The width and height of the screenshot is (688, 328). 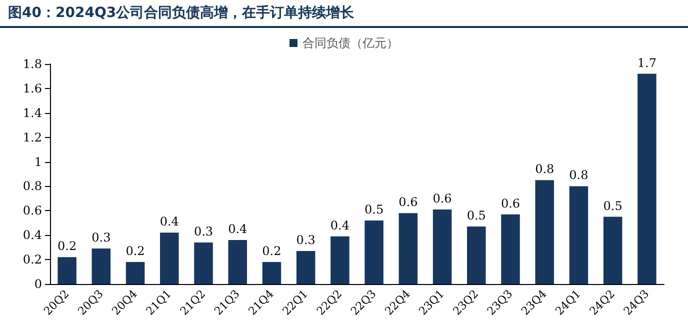 I want to click on y-tick-label: 1.8, so click(x=32, y=64).